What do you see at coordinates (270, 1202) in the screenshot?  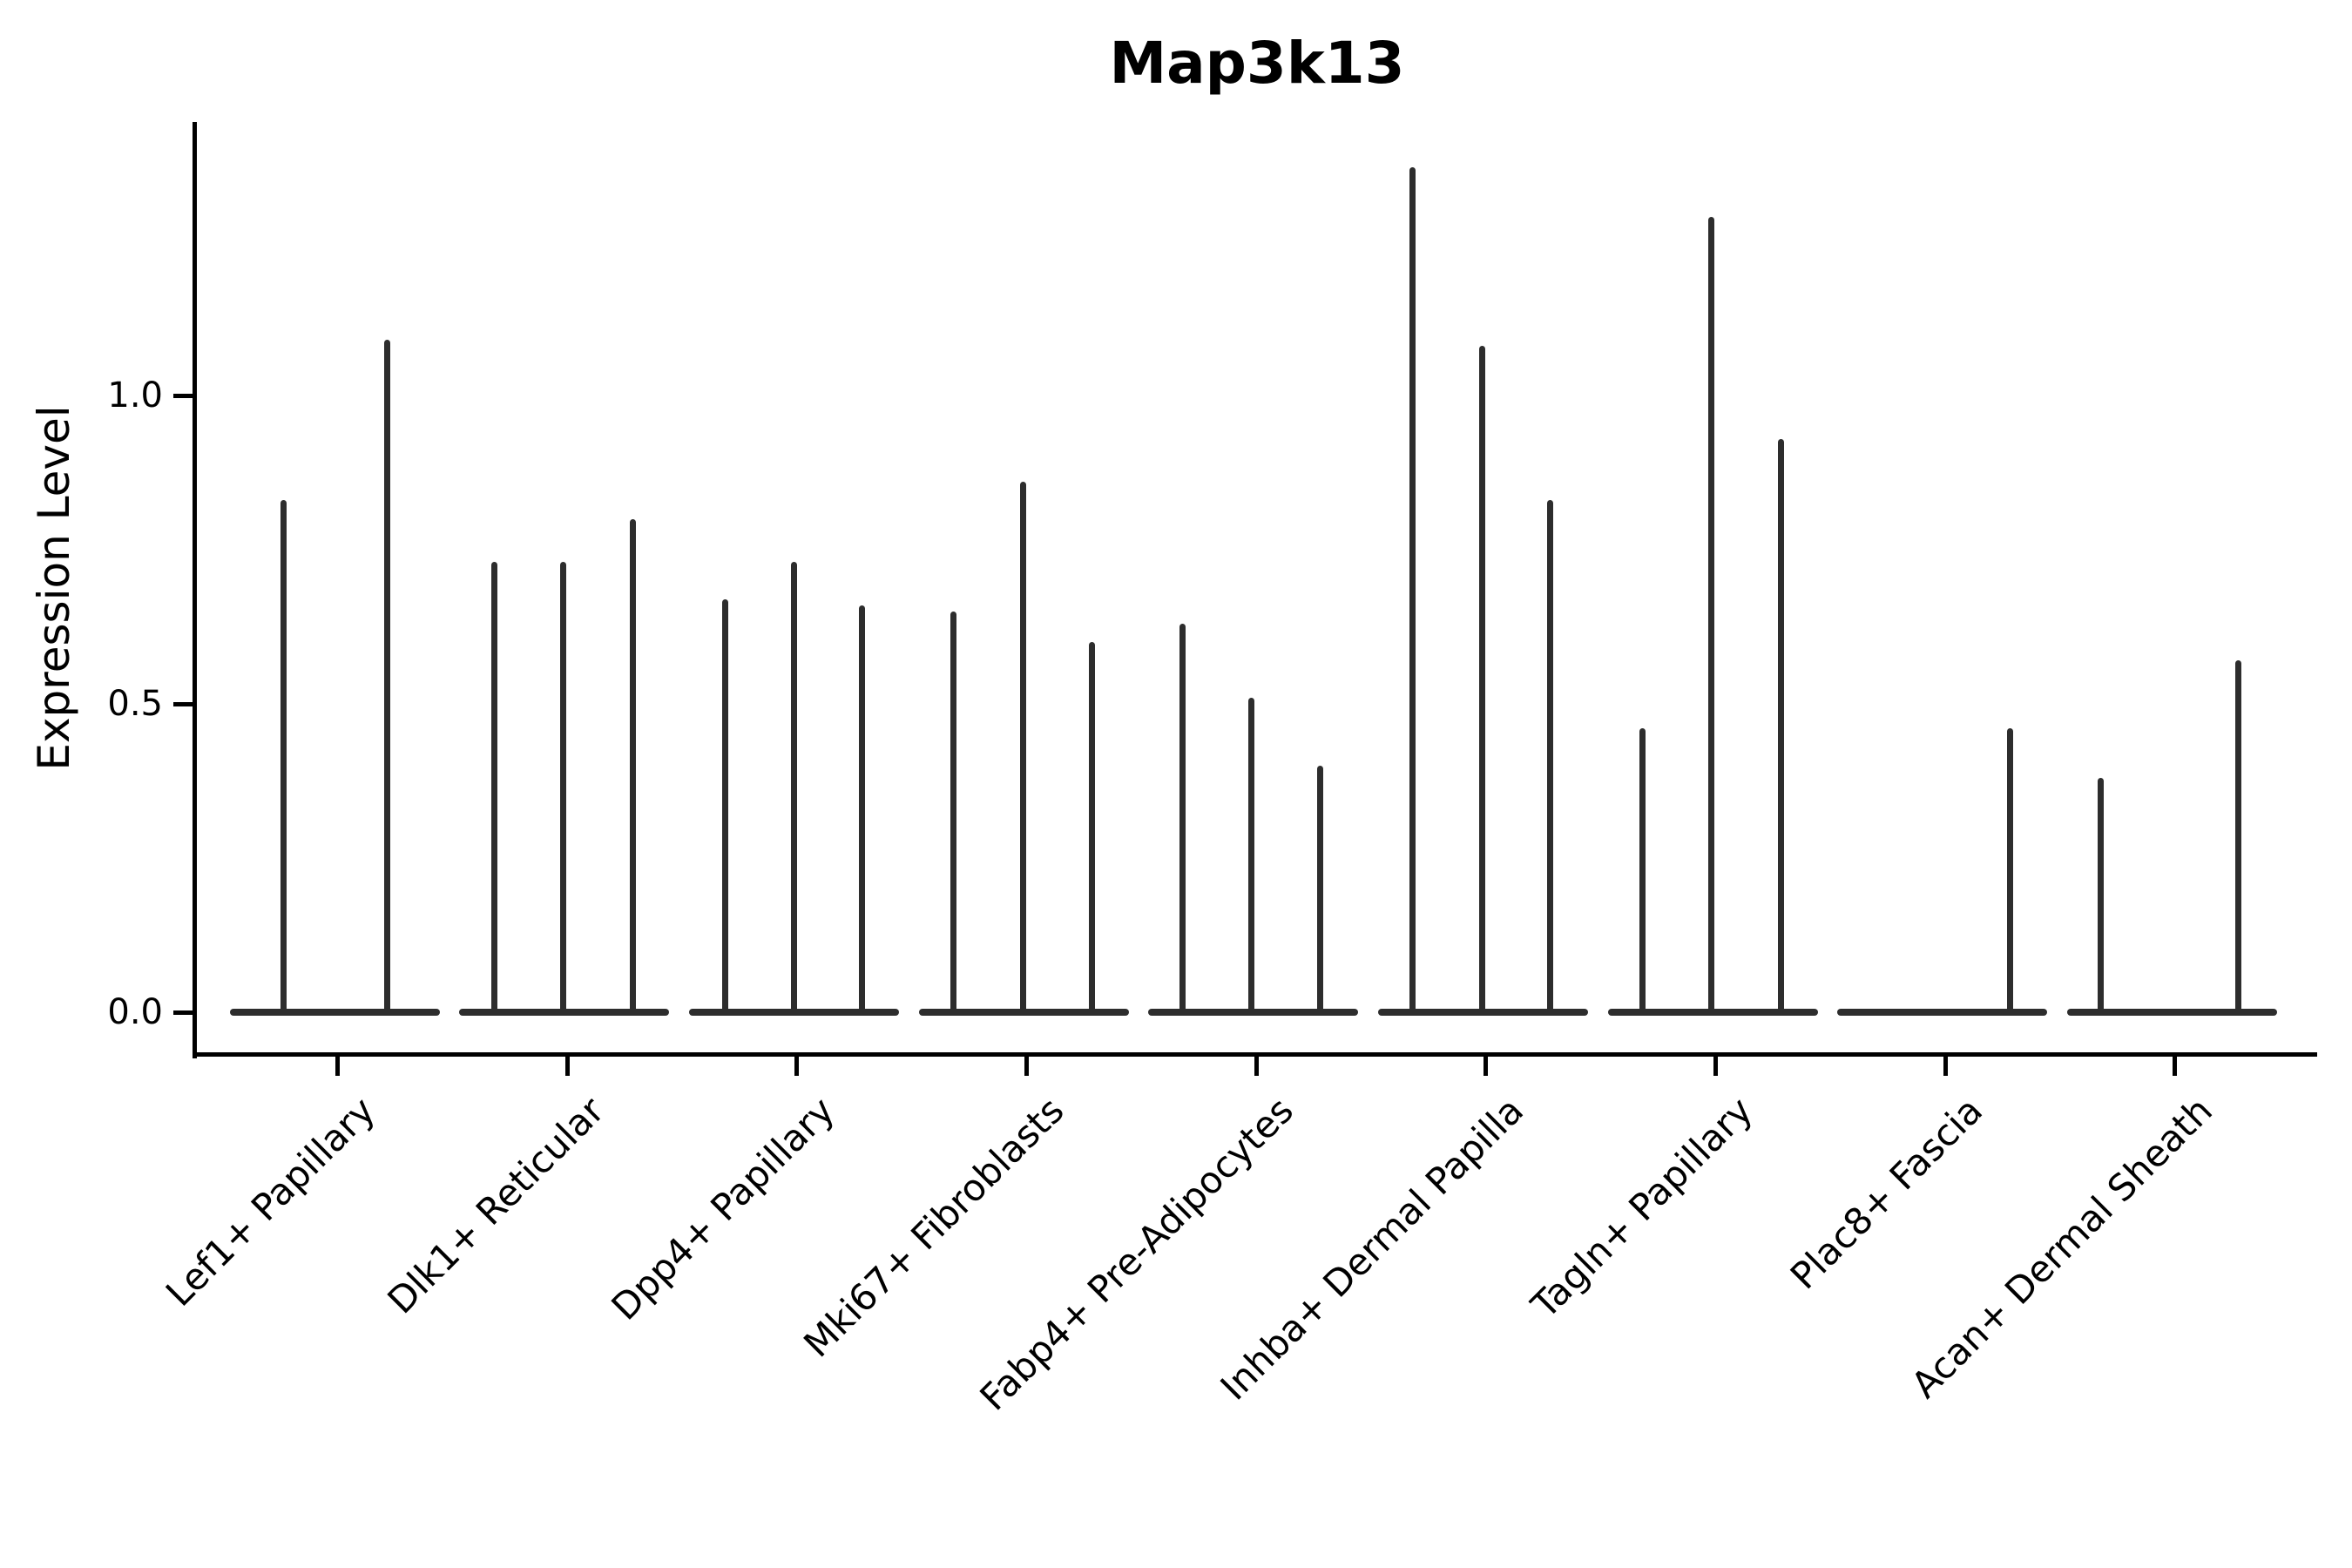 I see `x-tick-label: Lef1+ Papillary` at bounding box center [270, 1202].